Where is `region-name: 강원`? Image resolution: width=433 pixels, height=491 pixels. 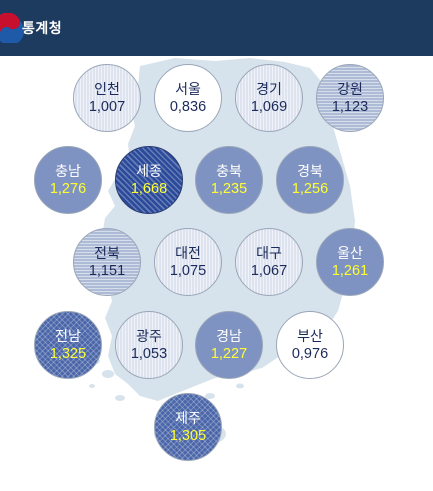 region-name: 강원 is located at coordinates (350, 88).